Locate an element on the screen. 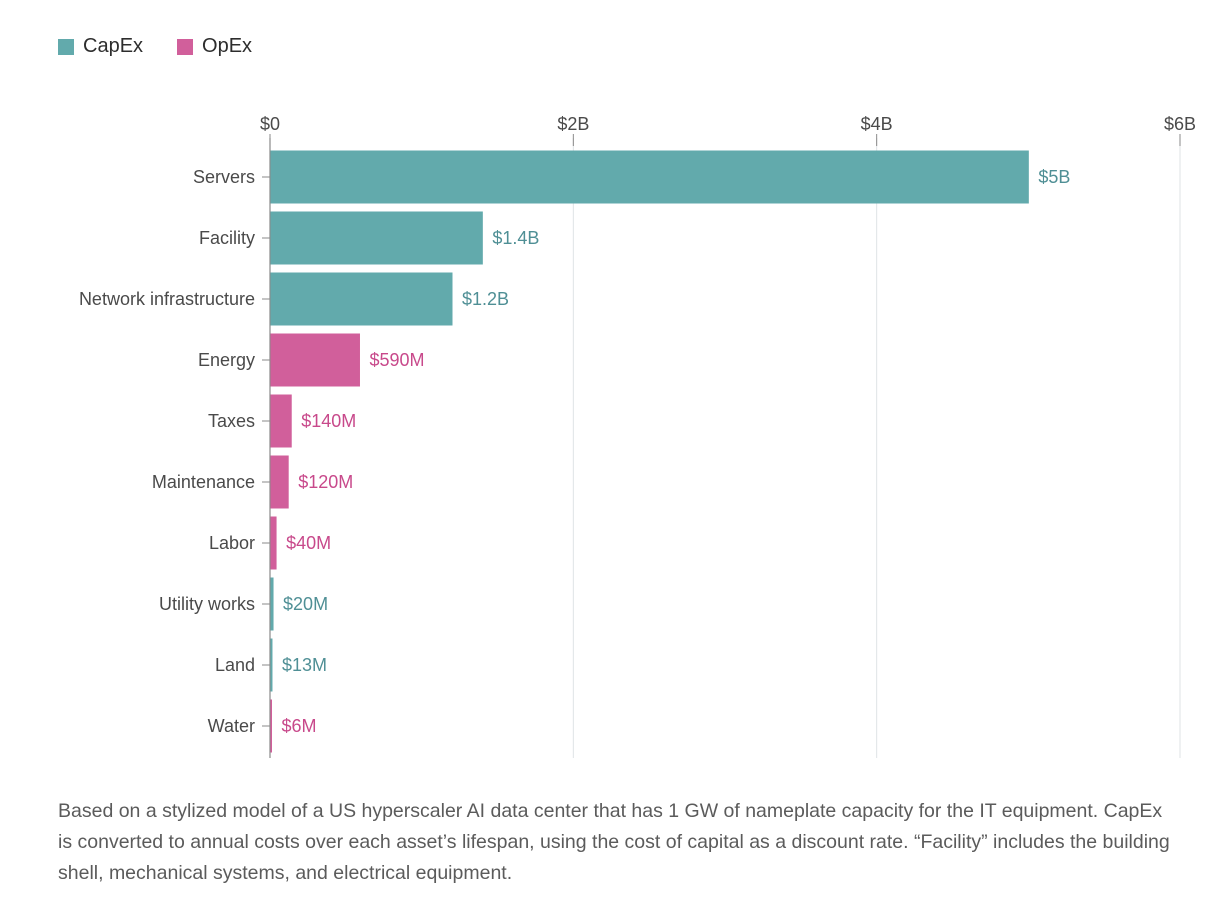 The width and height of the screenshot is (1232, 900). chart-legend: CapEx OpEx is located at coordinates (155, 46).